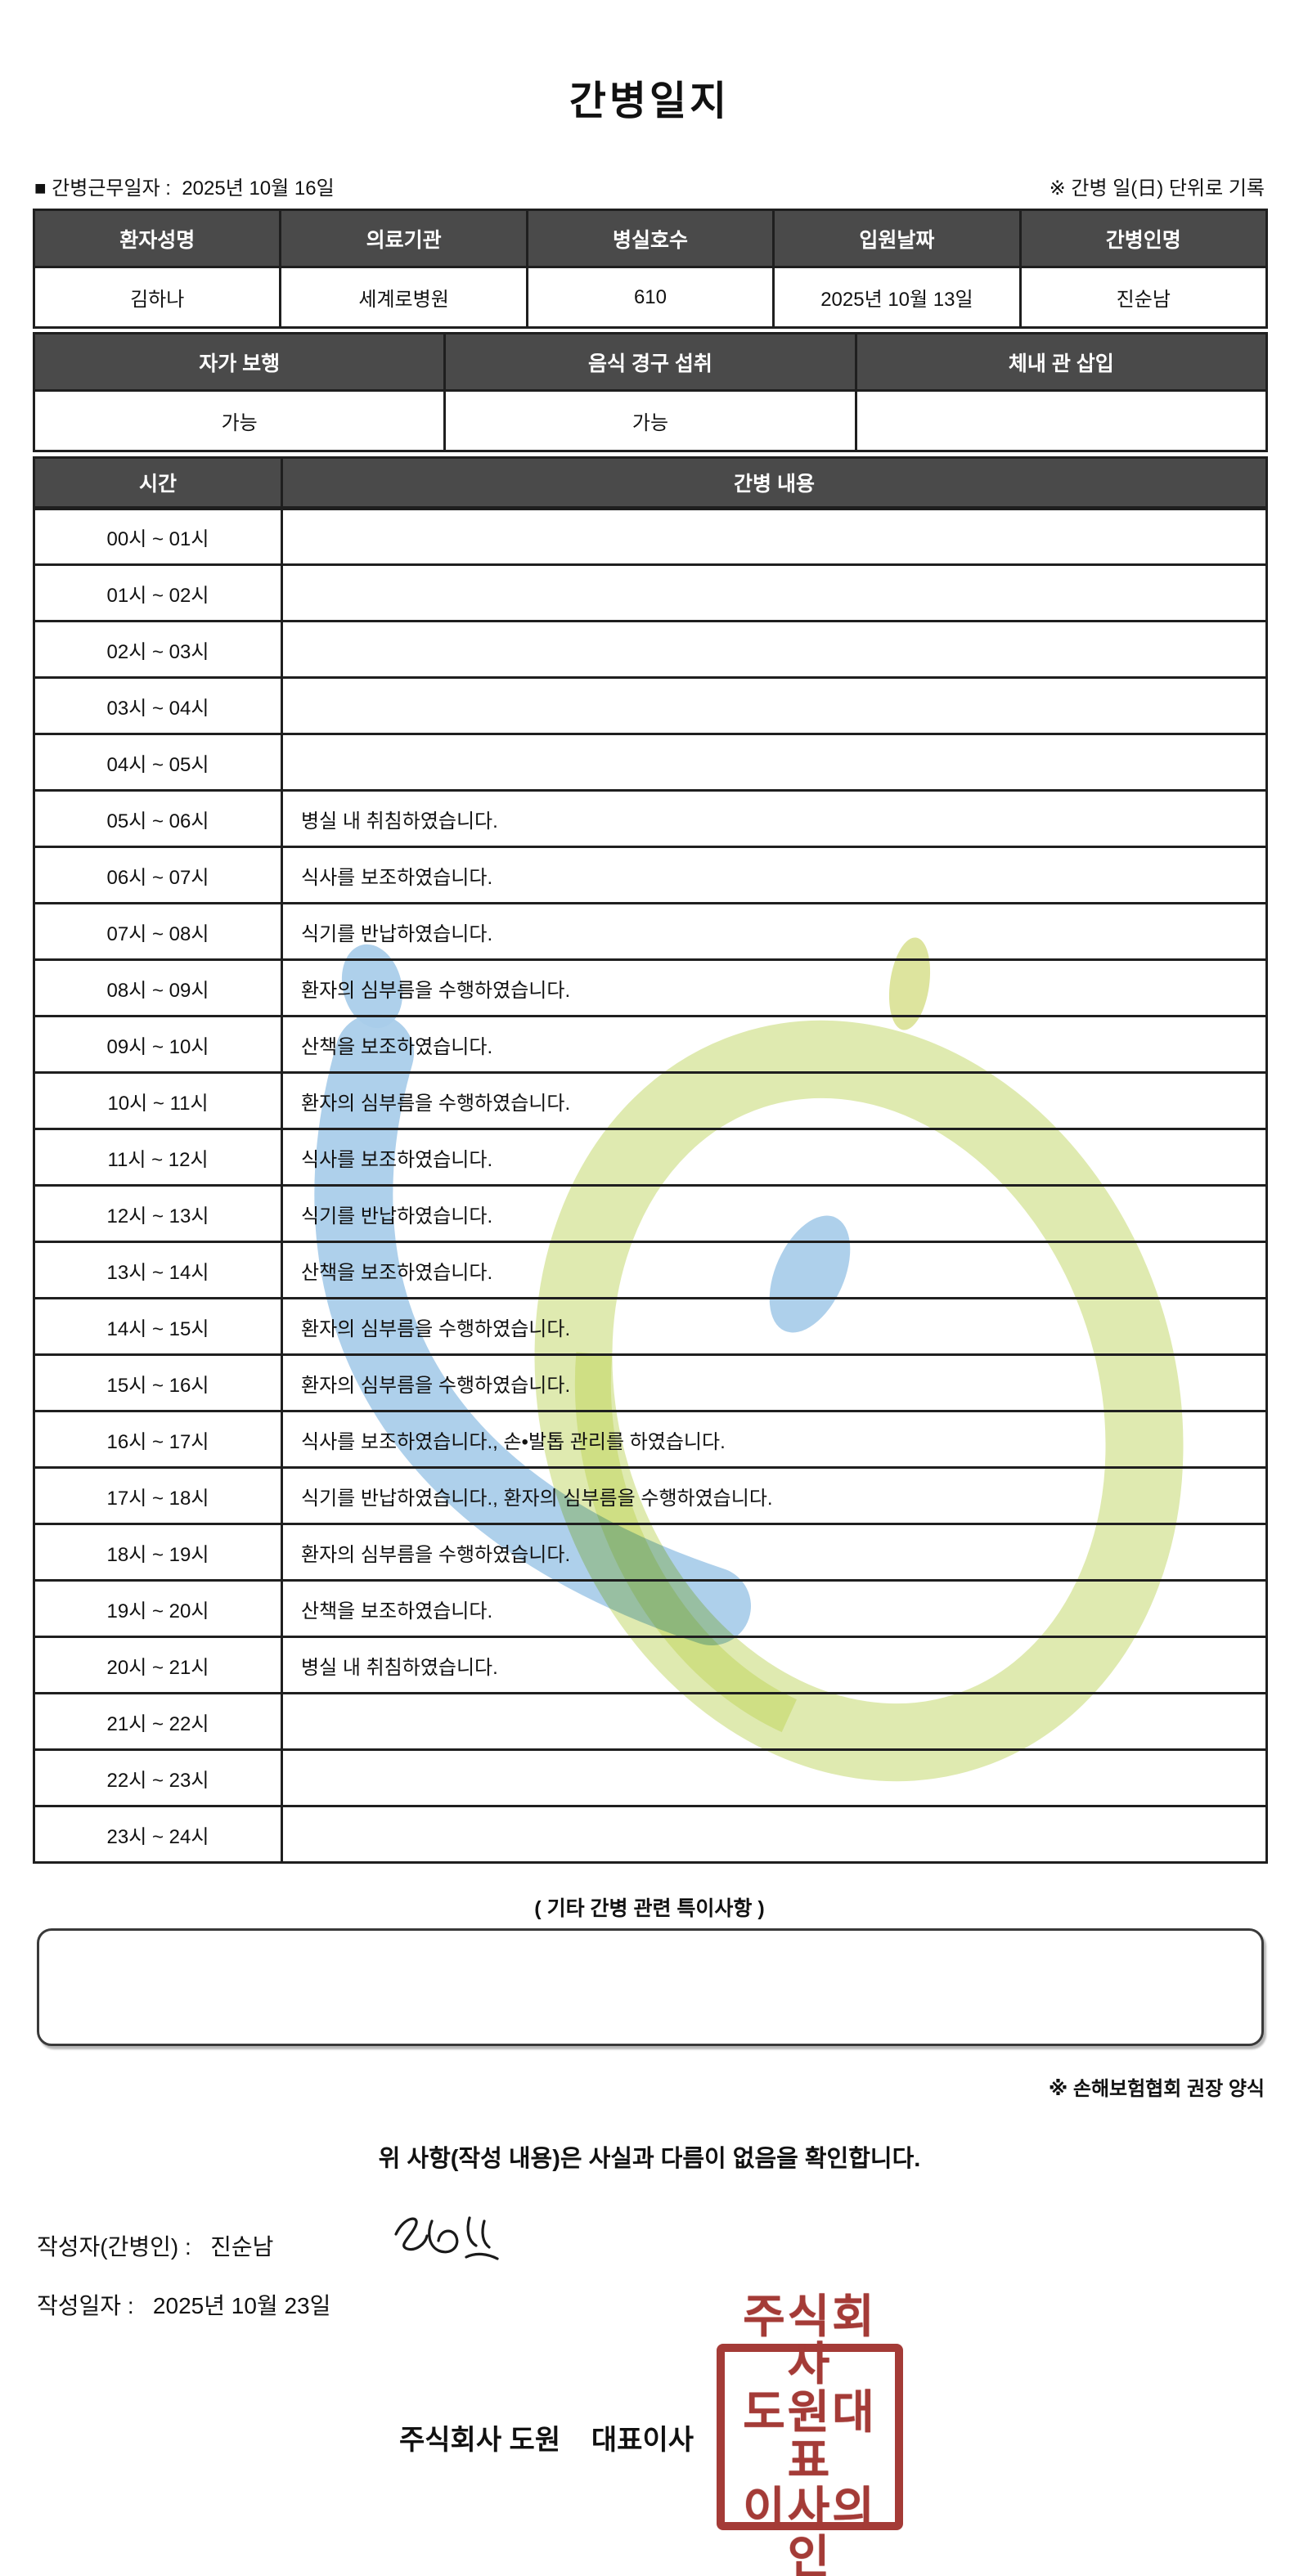  I want to click on care-row: 15시 ~ 16시 환자의 심부름을 수행하였습니다., so click(650, 1382).